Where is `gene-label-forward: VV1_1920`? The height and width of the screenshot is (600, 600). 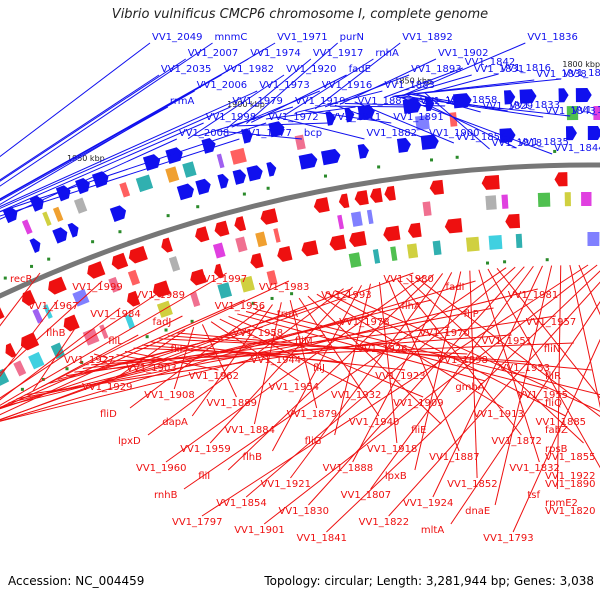
gene-label-forward: VV1_1920 is located at coordinates (311, 69).